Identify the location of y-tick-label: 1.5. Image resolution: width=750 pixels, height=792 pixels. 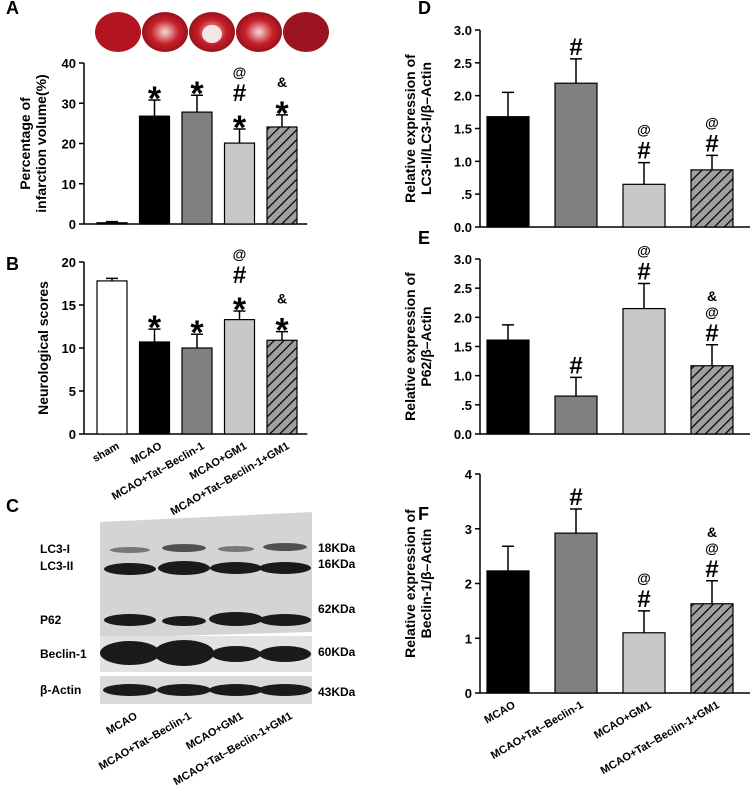
(463, 129).